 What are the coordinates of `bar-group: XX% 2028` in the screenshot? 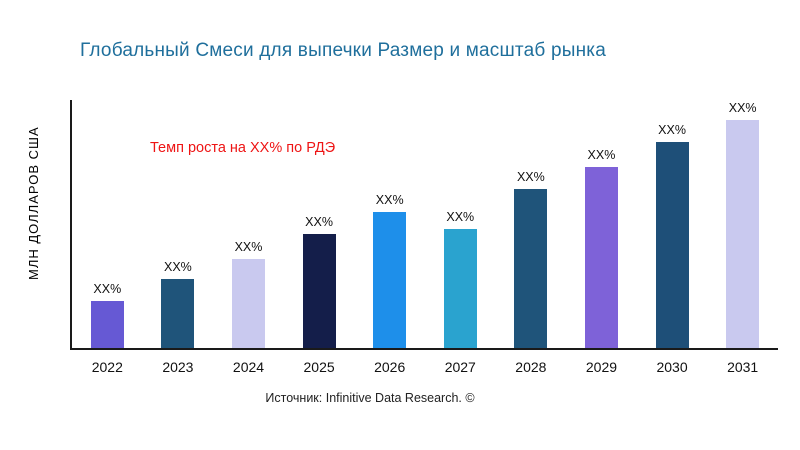 It's located at (531, 237).